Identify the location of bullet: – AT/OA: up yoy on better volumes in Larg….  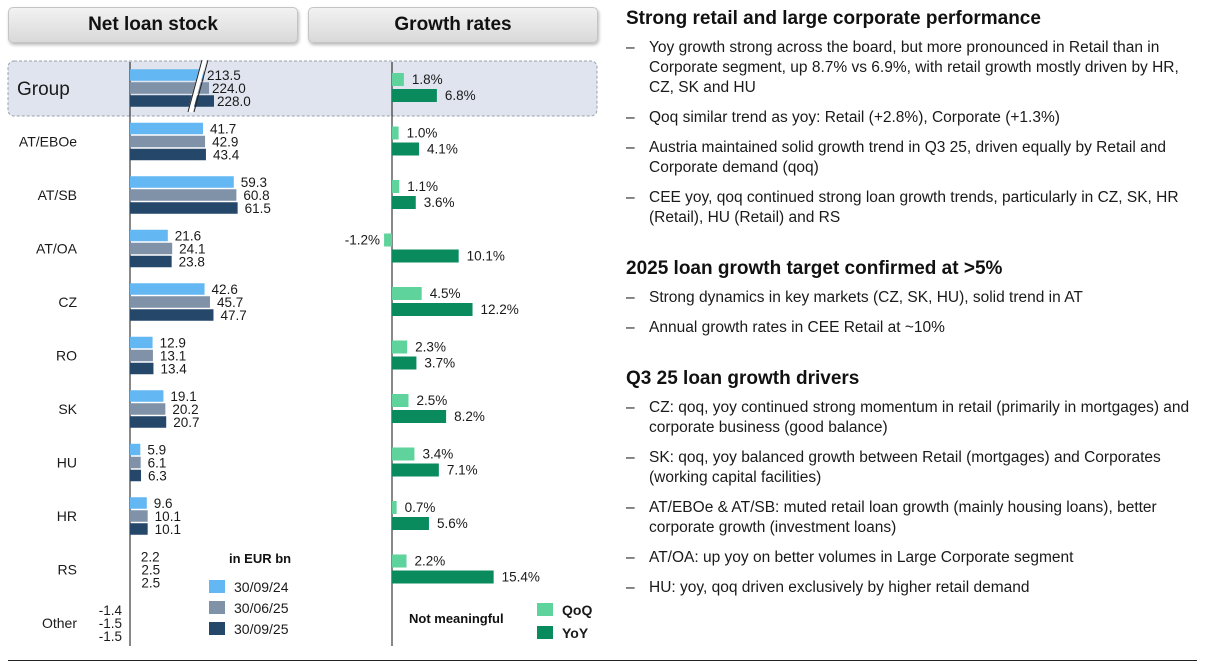
(850, 557).